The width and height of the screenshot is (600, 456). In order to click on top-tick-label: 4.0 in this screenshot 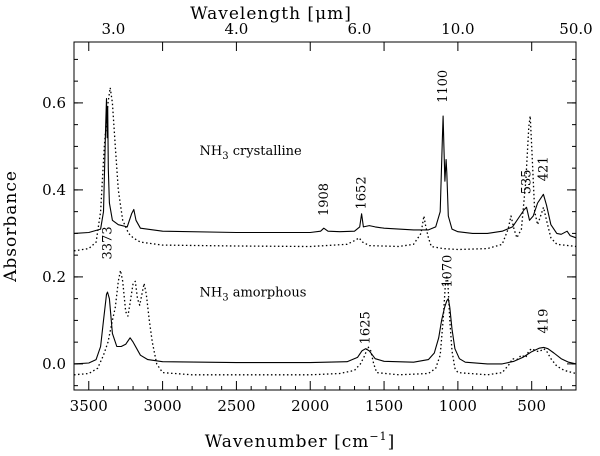, I will do `click(236, 29)`.